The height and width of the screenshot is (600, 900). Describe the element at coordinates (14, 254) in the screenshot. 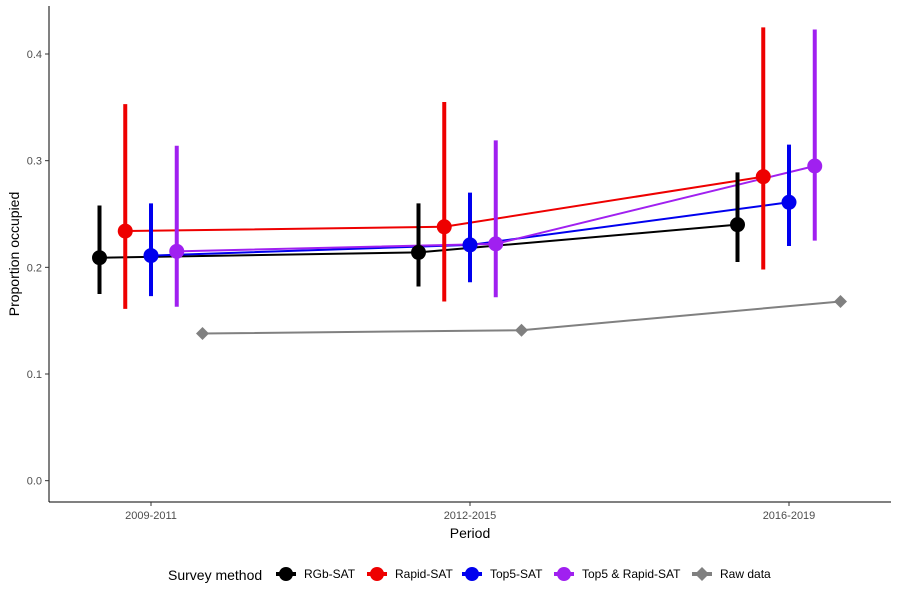

I see `y-axis-title: Proportion occupied` at that location.